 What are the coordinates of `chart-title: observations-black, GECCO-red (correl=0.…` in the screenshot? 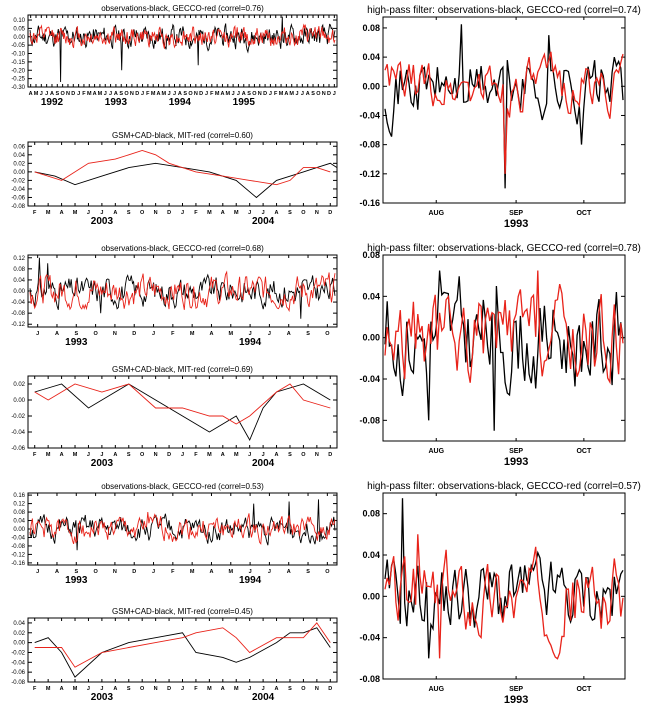 It's located at (182, 8).